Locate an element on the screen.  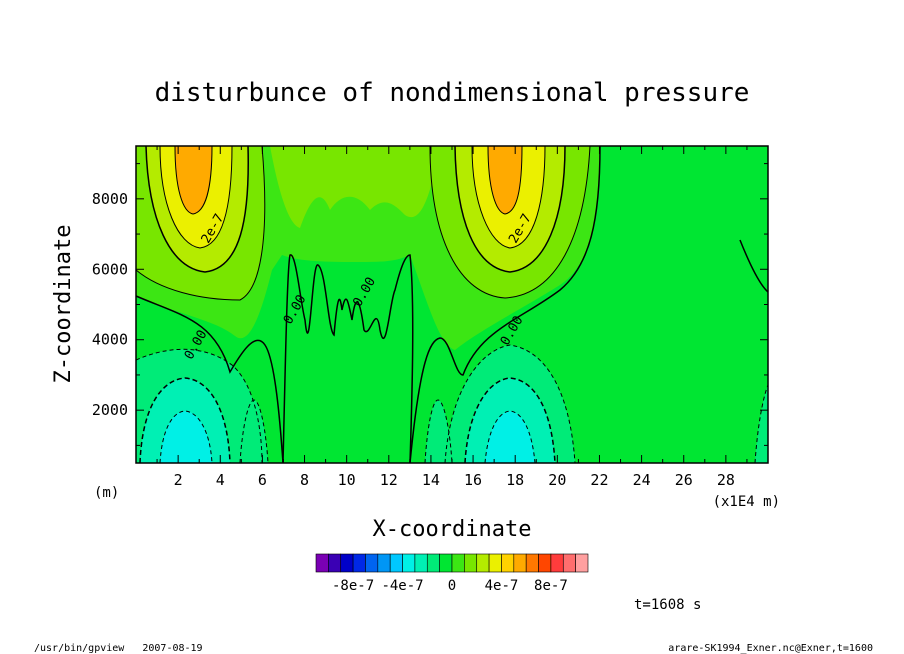
colorbar-label: 8e-7 is located at coordinates (551, 586).